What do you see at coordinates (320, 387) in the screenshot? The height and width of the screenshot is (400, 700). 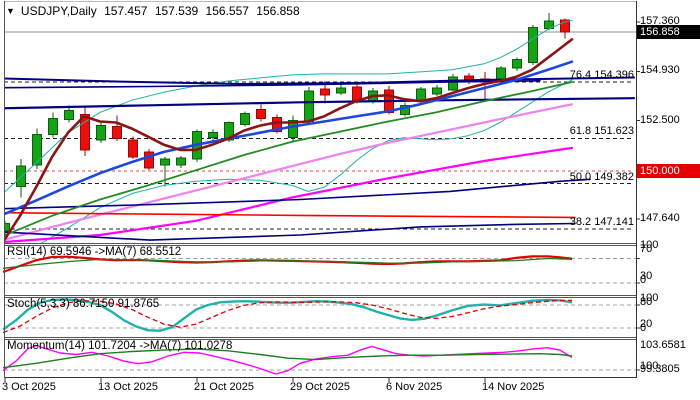 I see `time-axis-label: 29 Oct 2025` at bounding box center [320, 387].